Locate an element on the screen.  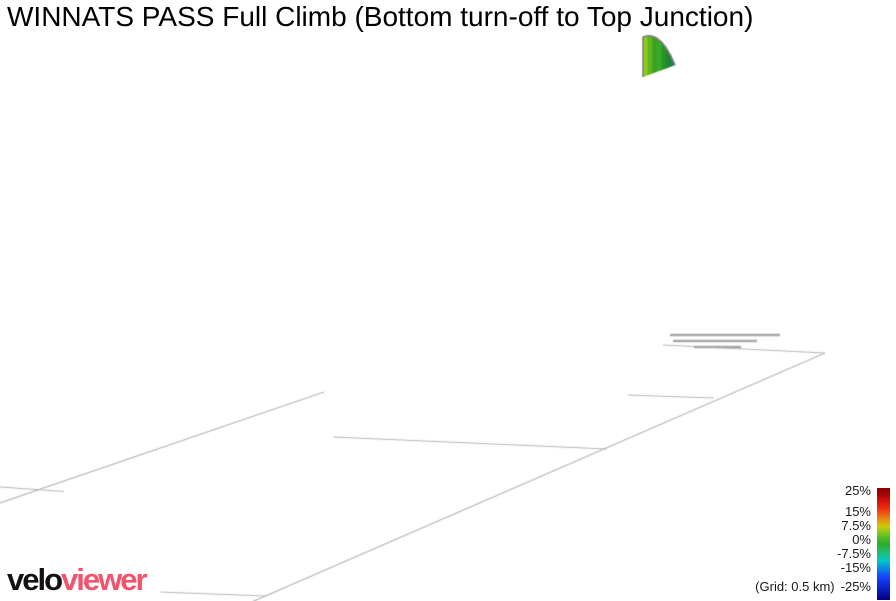
brand-logo: veloviewer is located at coordinates (77, 579).